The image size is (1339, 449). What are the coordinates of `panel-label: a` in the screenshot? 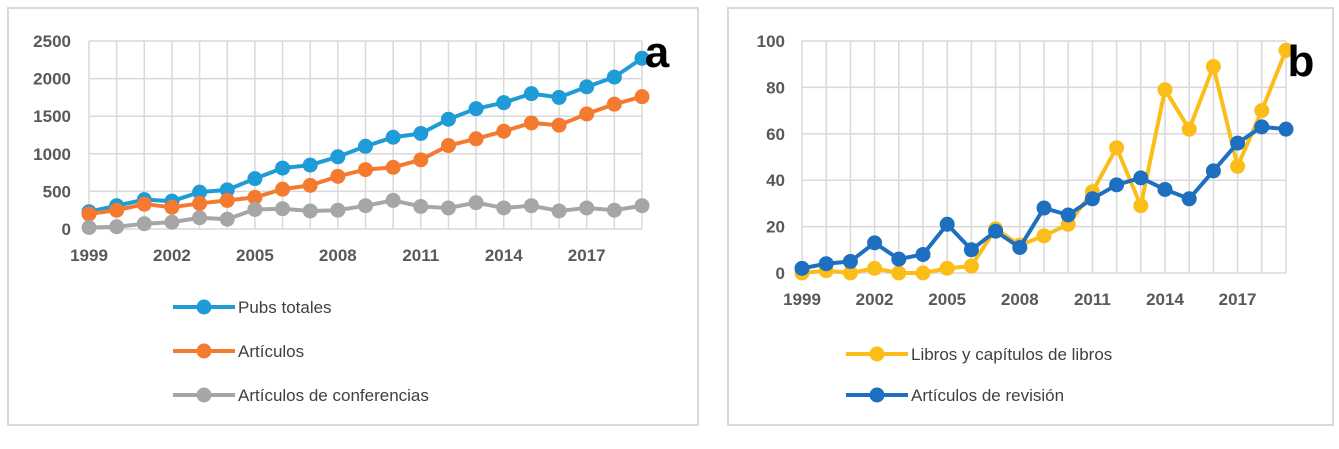 It's located at (657, 52).